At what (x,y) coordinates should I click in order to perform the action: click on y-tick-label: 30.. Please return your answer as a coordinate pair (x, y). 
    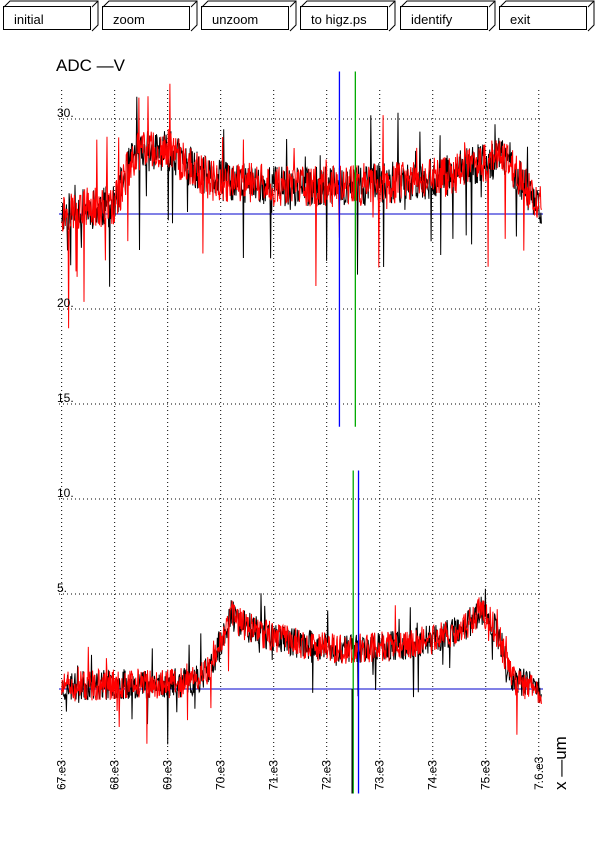
    Looking at the image, I should click on (65, 113).